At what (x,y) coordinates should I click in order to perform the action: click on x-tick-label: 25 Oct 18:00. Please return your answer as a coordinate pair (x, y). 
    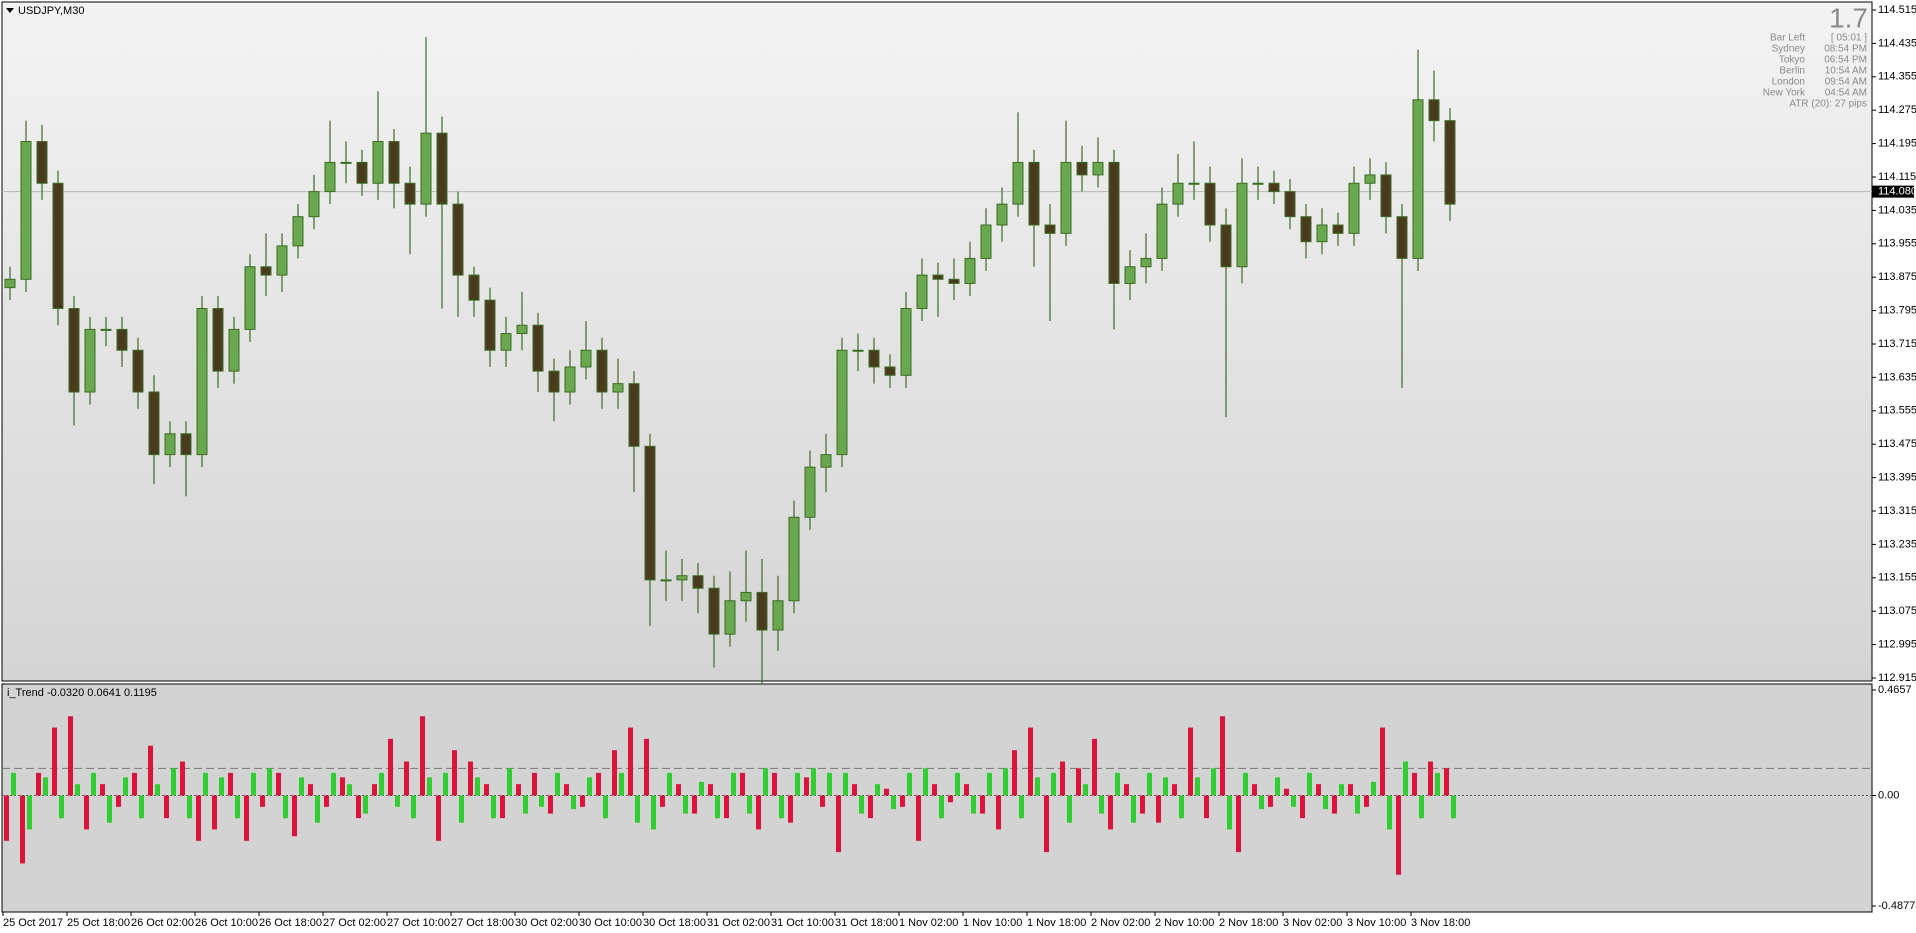
    Looking at the image, I should click on (98, 923).